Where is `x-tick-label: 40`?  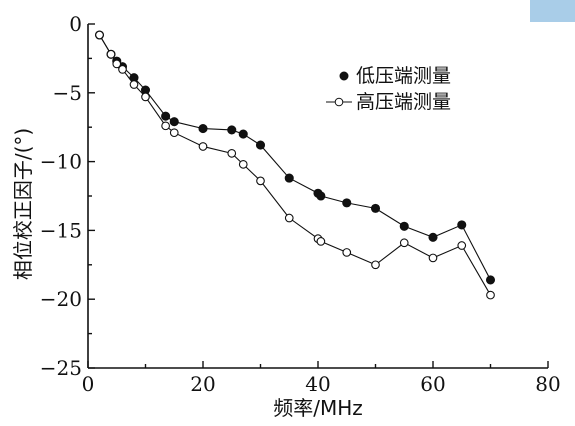
x-tick-label: 40 is located at coordinates (317, 384).